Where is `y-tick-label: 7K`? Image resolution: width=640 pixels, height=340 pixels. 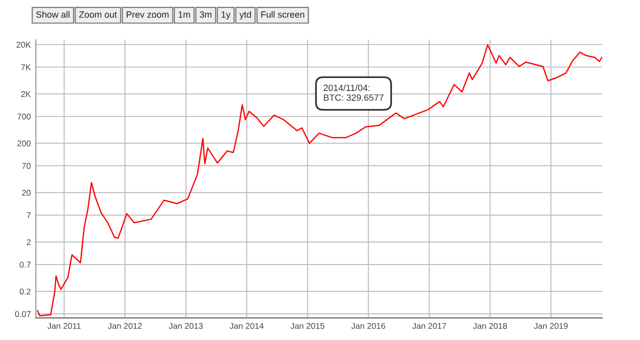
y-tick-label: 7K is located at coordinates (26, 67).